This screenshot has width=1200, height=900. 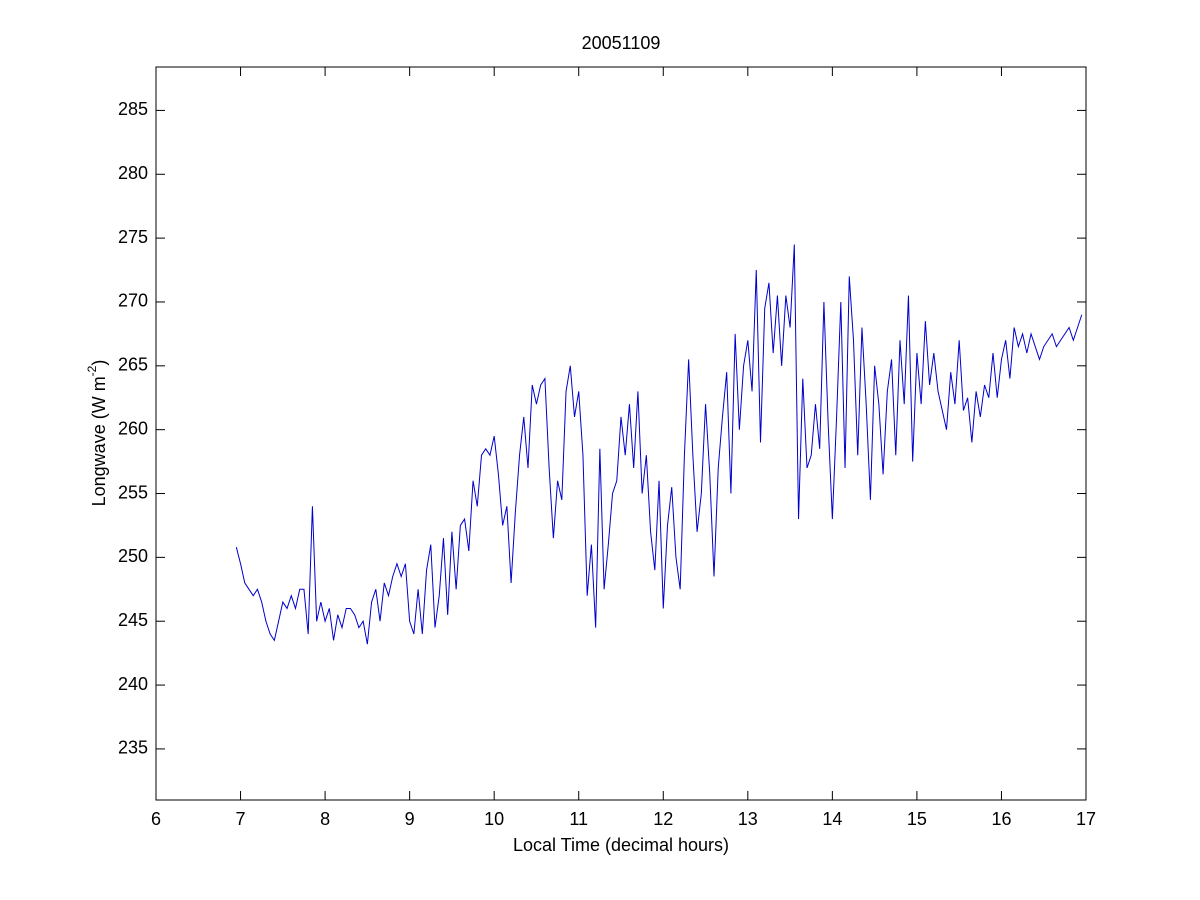 What do you see at coordinates (663, 819) in the screenshot?
I see `x-tick-label: 12` at bounding box center [663, 819].